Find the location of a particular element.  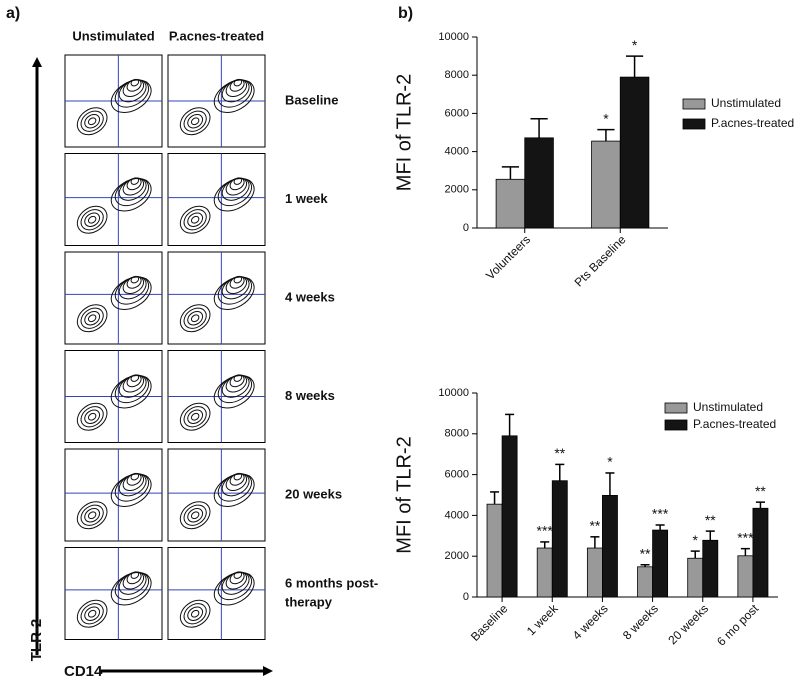

x-tick-label: Volunteers is located at coordinates (508, 257).